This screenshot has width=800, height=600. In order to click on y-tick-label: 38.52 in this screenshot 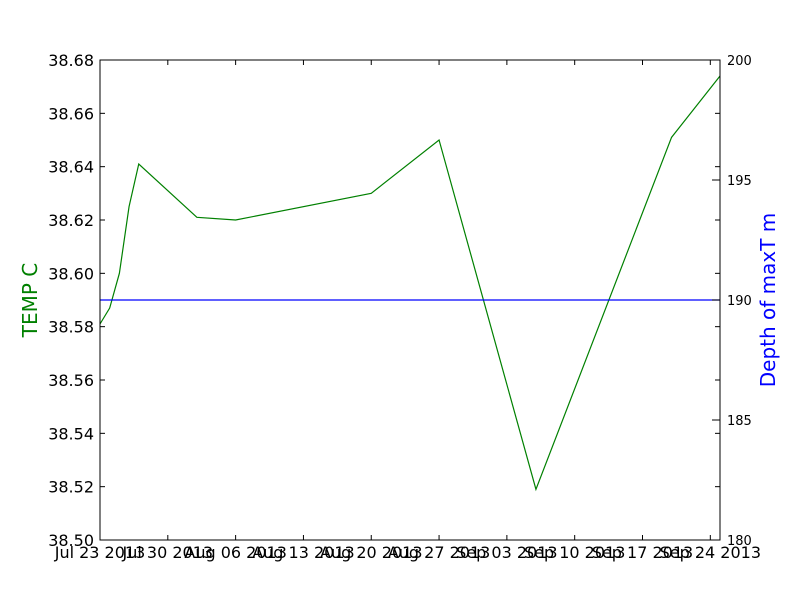, I will do `click(71, 487)`.